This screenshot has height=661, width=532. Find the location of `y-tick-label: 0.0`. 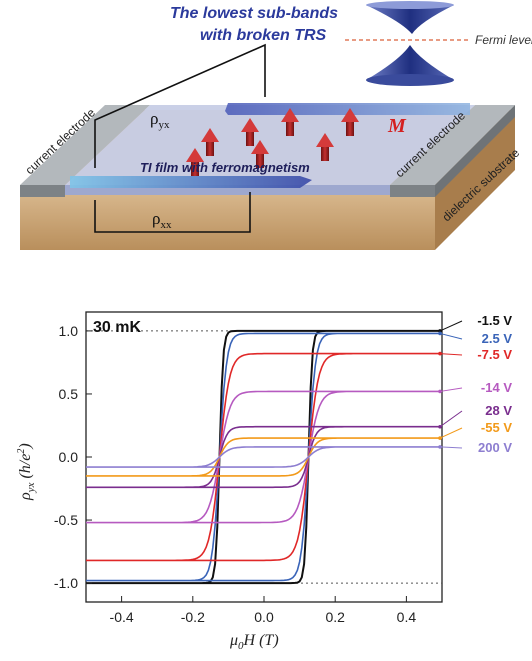

y-tick-label: 0.0 is located at coordinates (69, 457).